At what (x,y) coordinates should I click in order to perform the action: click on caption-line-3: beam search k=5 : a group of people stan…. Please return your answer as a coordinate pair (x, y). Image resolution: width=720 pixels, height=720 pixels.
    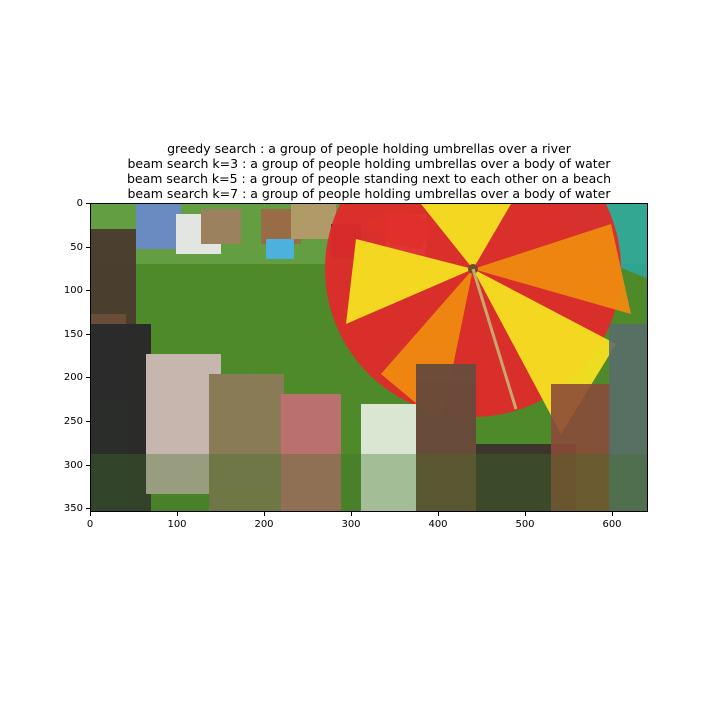
    Looking at the image, I should click on (369, 178).